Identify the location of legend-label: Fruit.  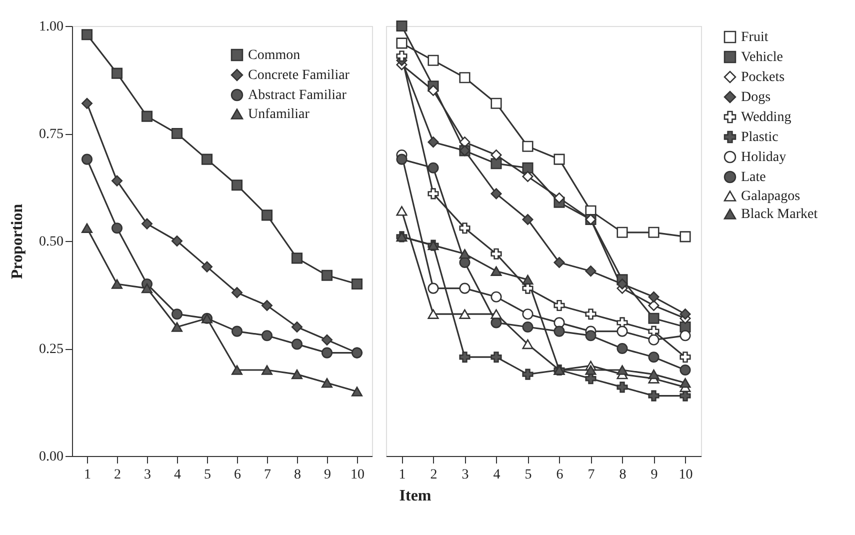
(754, 37).